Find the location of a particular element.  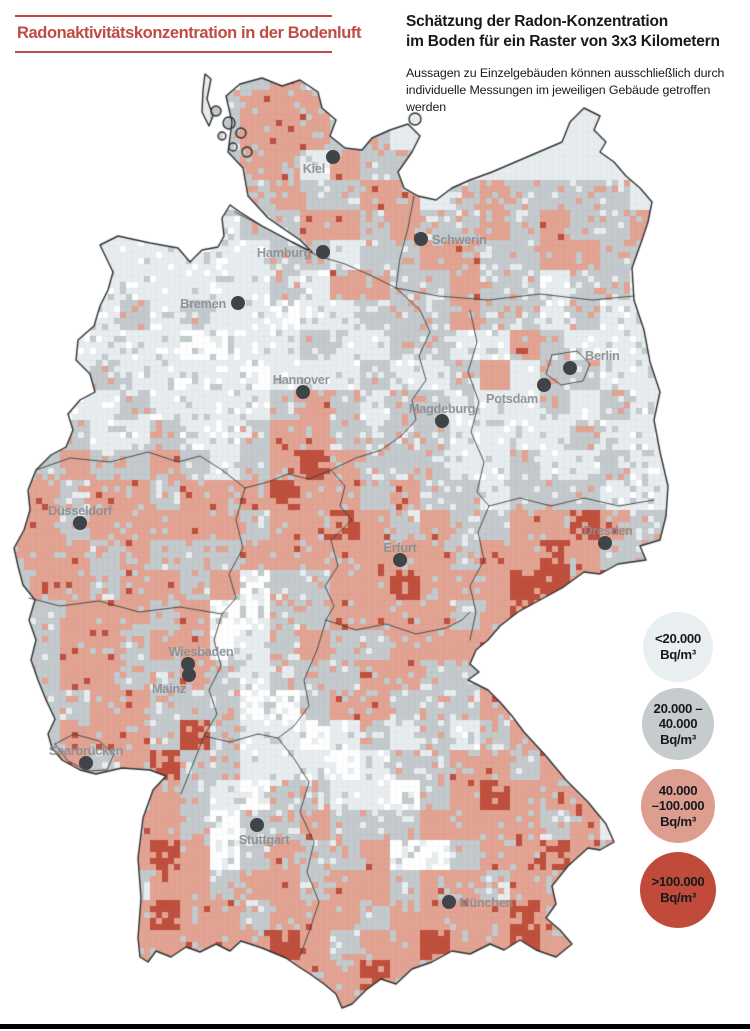

city-label: Saarbrücken is located at coordinates (86, 750).